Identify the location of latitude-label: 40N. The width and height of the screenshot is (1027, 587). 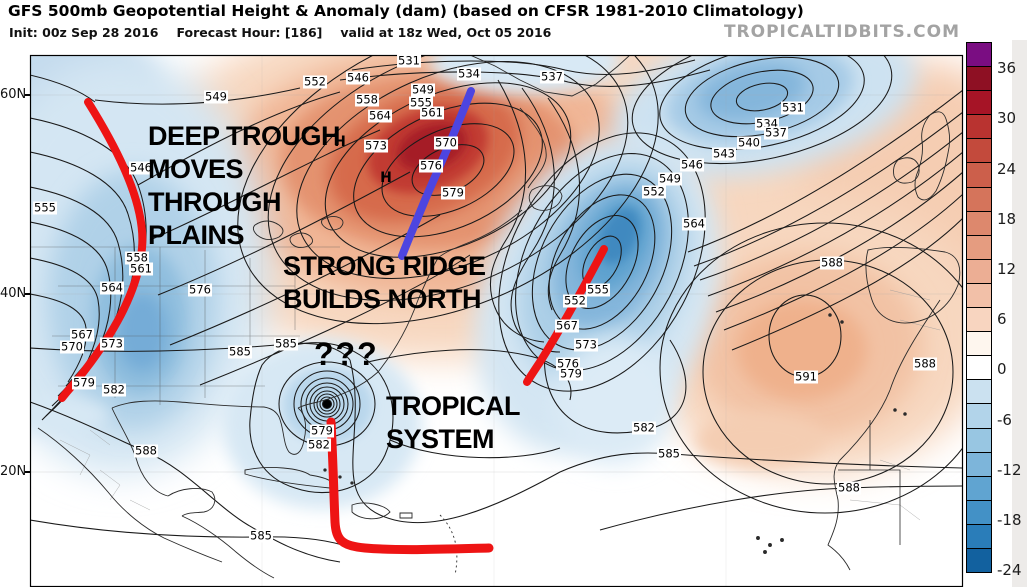
(13, 293).